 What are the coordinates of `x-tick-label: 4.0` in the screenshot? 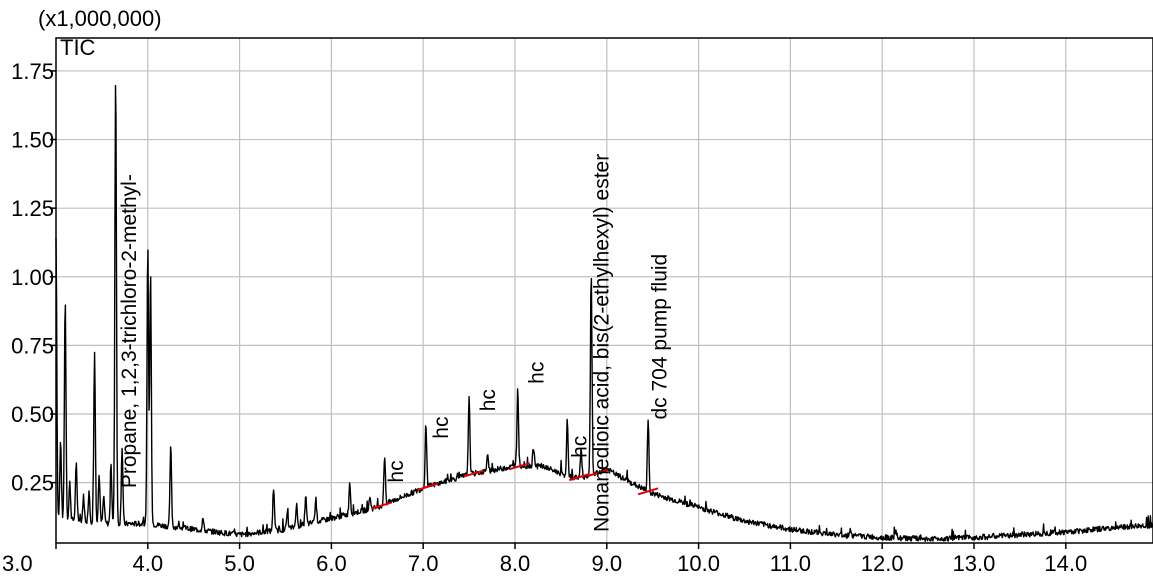 It's located at (148, 563).